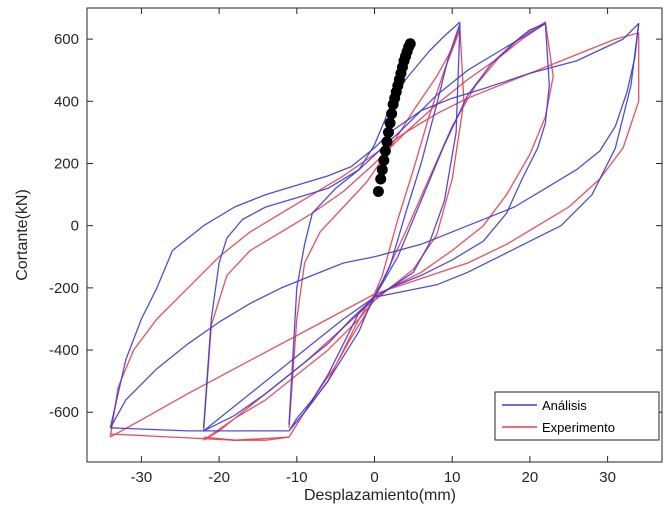  What do you see at coordinates (219, 477) in the screenshot?
I see `x-tick-label: -20` at bounding box center [219, 477].